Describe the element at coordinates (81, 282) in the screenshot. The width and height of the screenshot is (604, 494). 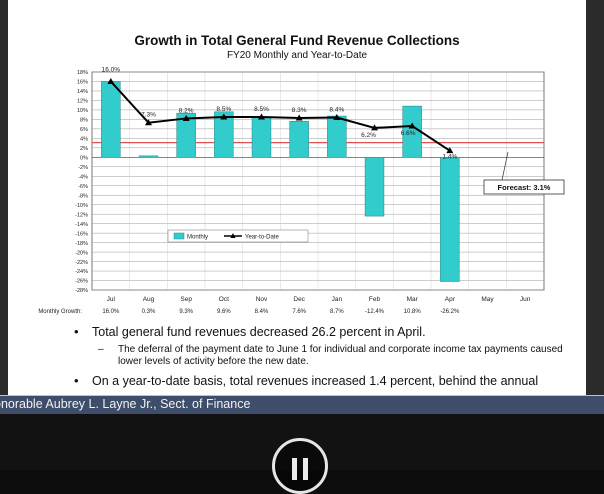
I see `y-tick-label: -26%` at that location.